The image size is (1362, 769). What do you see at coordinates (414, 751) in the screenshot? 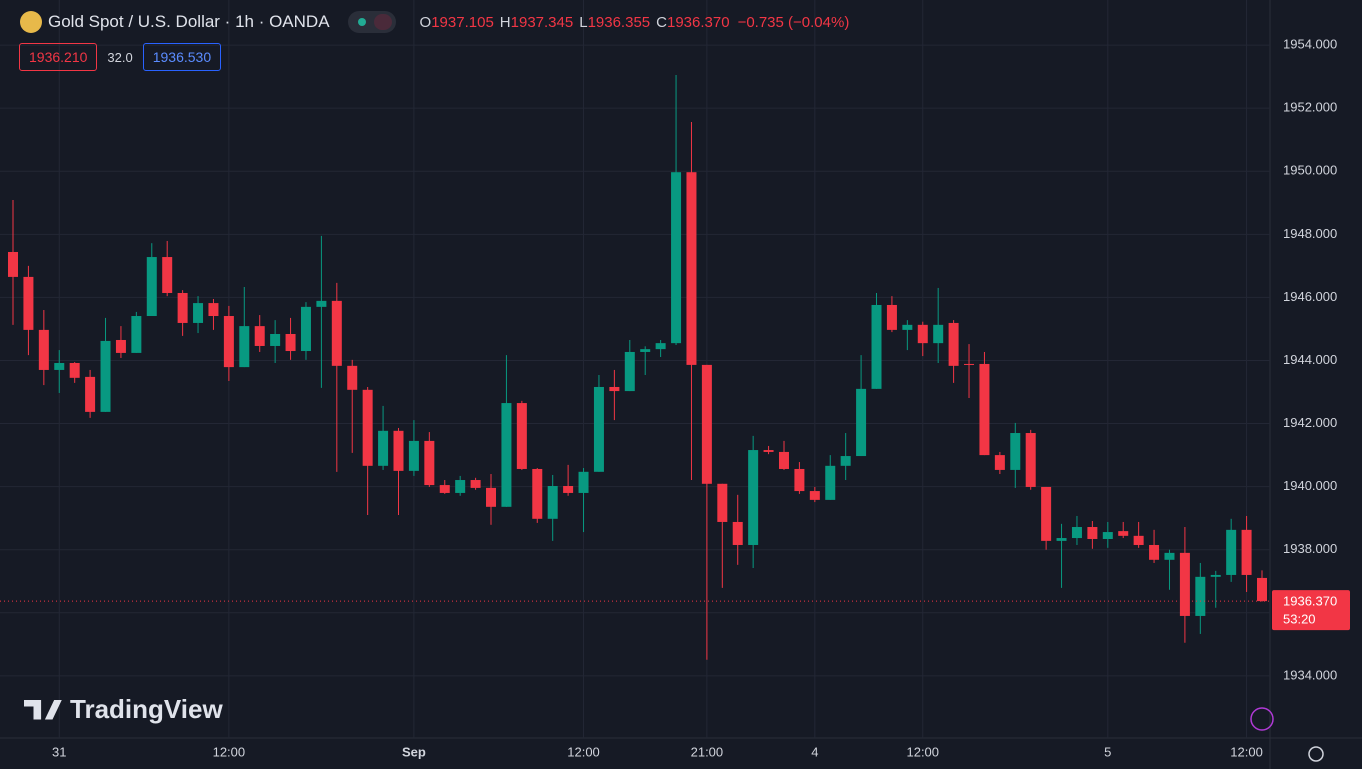
I see `x-tick-label: Sep` at bounding box center [414, 751].